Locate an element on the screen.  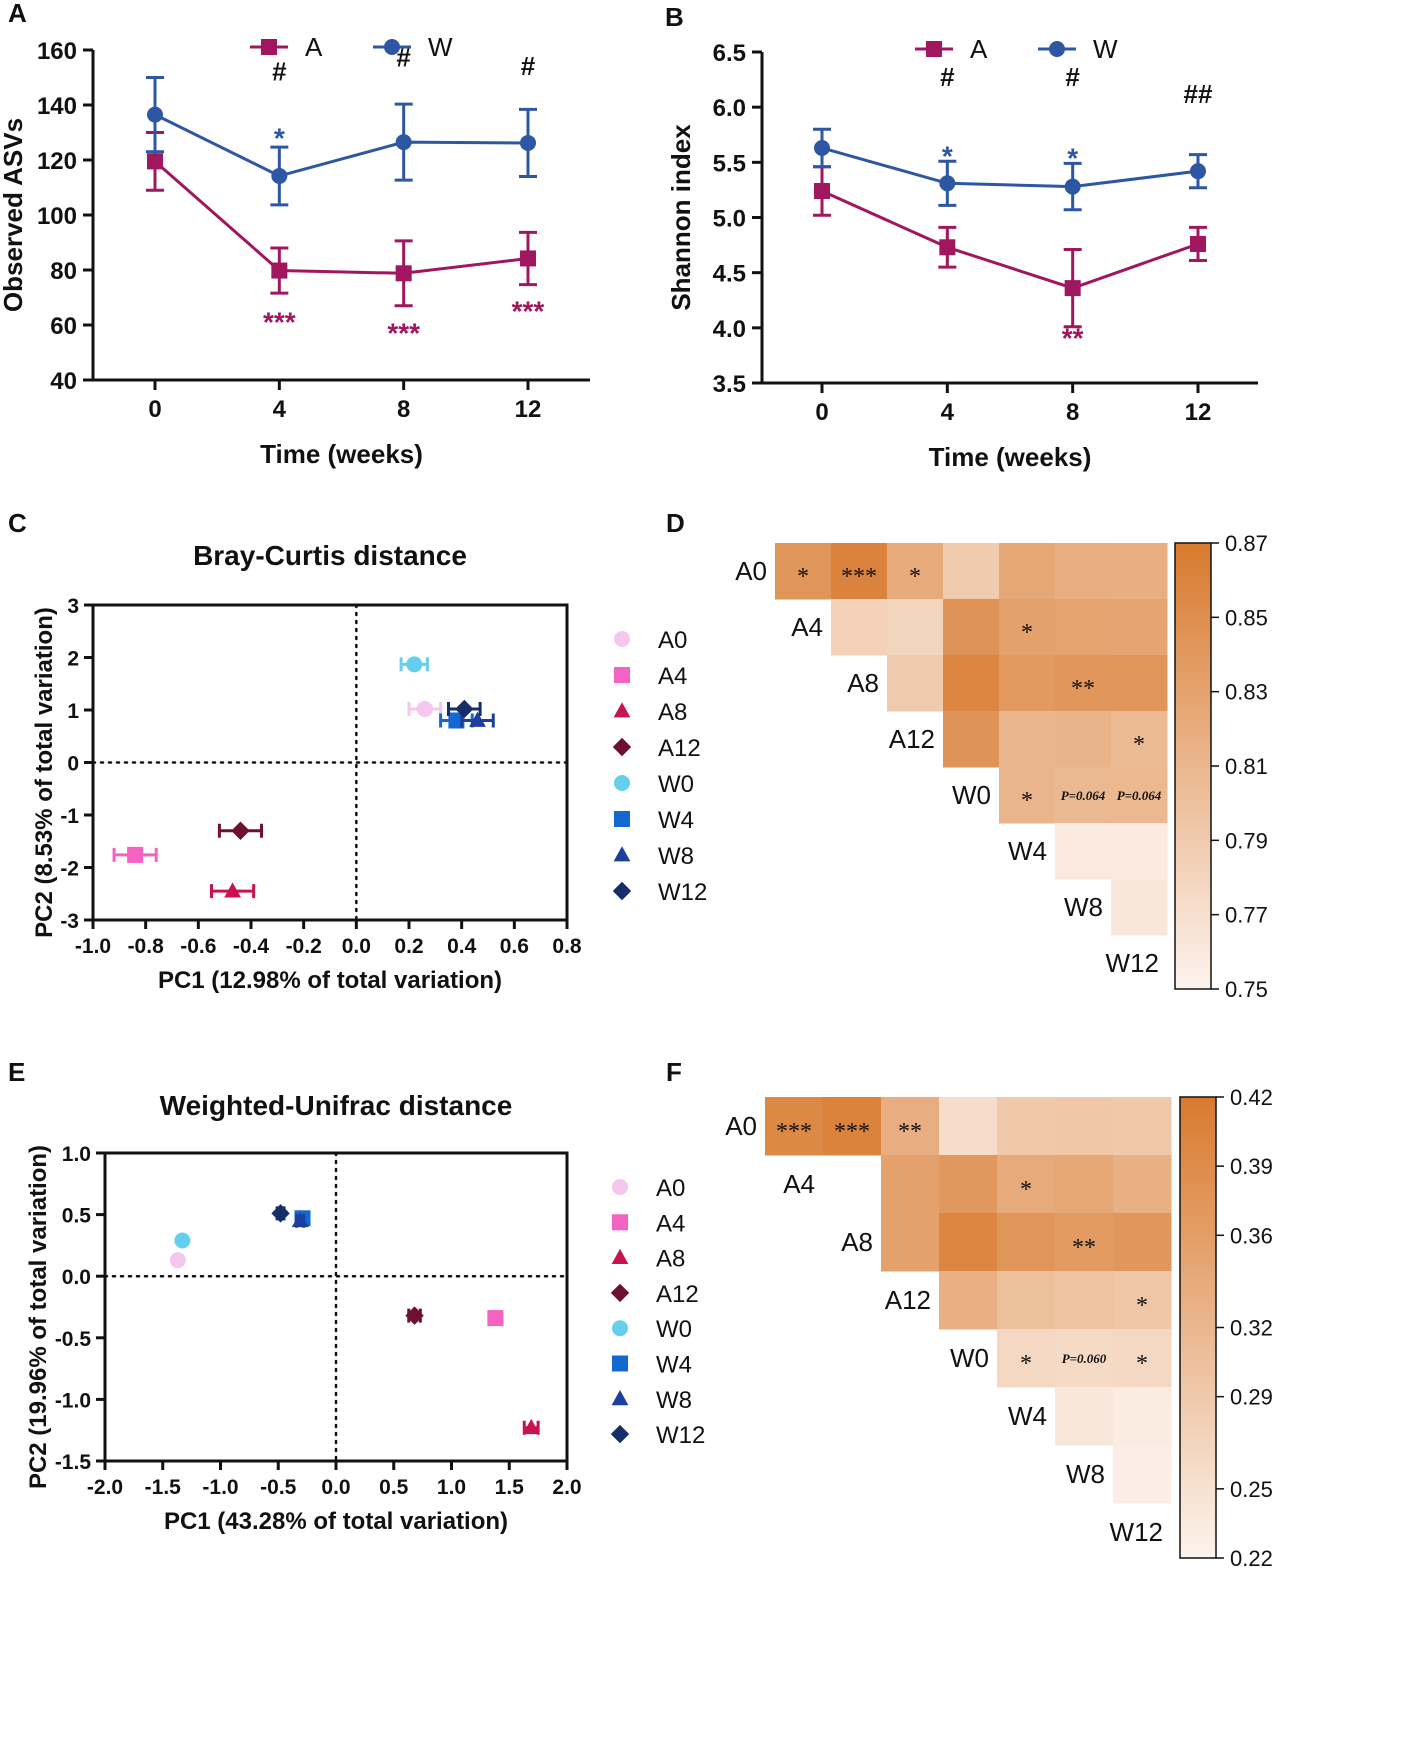
colorbar-tick-label: 0.25 is located at coordinates (1251, 1489).